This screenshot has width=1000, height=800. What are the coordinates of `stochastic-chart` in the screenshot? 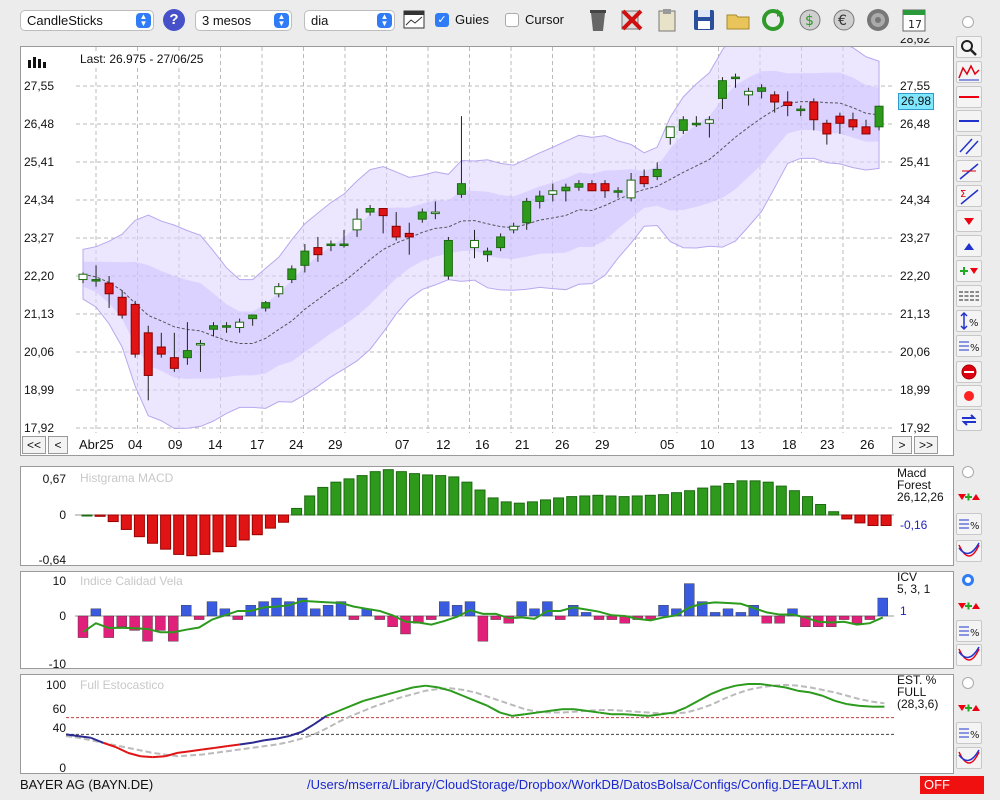 It's located at (480, 724).